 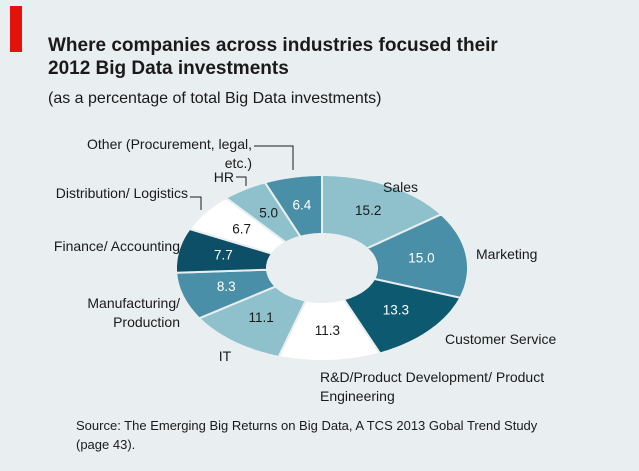 I want to click on value-label: 6.7, so click(x=241, y=228).